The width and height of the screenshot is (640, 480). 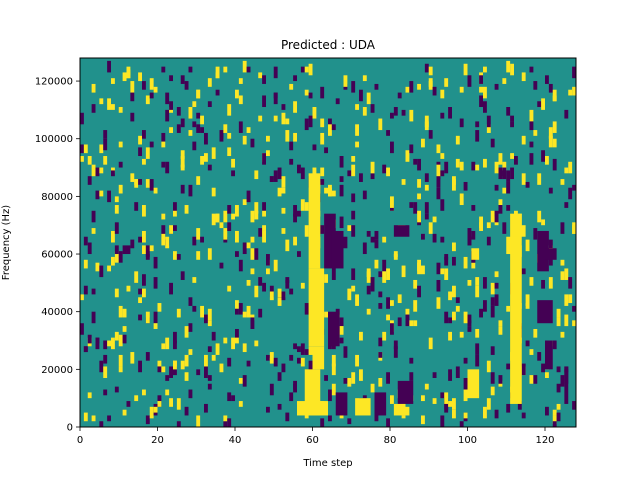 What do you see at coordinates (328, 45) in the screenshot?
I see `chart-title: Predicted : UDA` at bounding box center [328, 45].